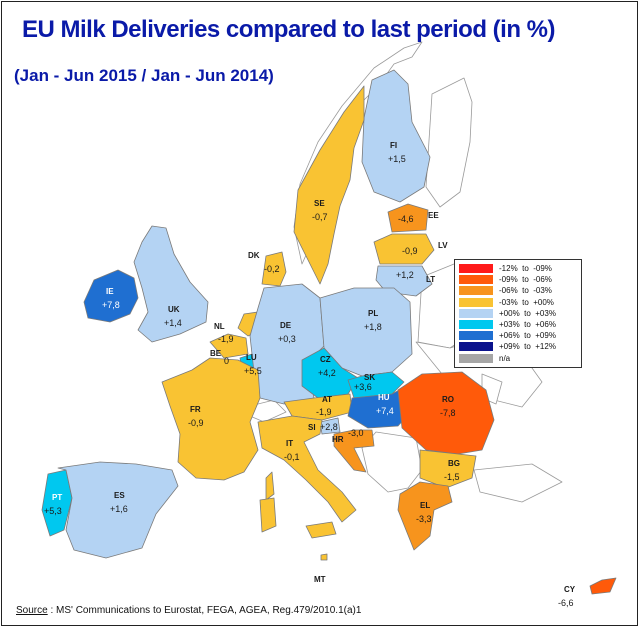  Describe the element at coordinates (144, 75) in the screenshot. I see `map-subtitle: (Jan - Jun 2015 / Jan - Jun 2014)` at that location.